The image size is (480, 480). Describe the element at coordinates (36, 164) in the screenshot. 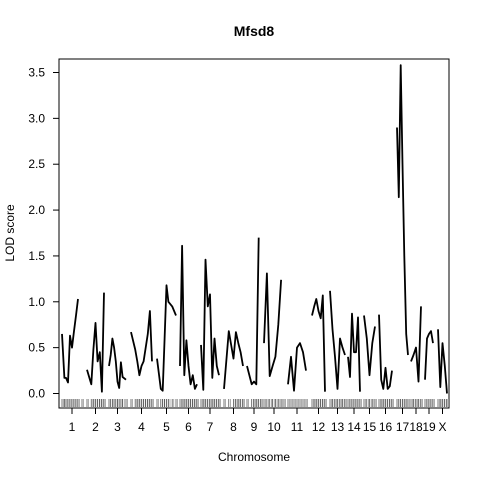

I see `y-tick-label: 2.5` at that location.